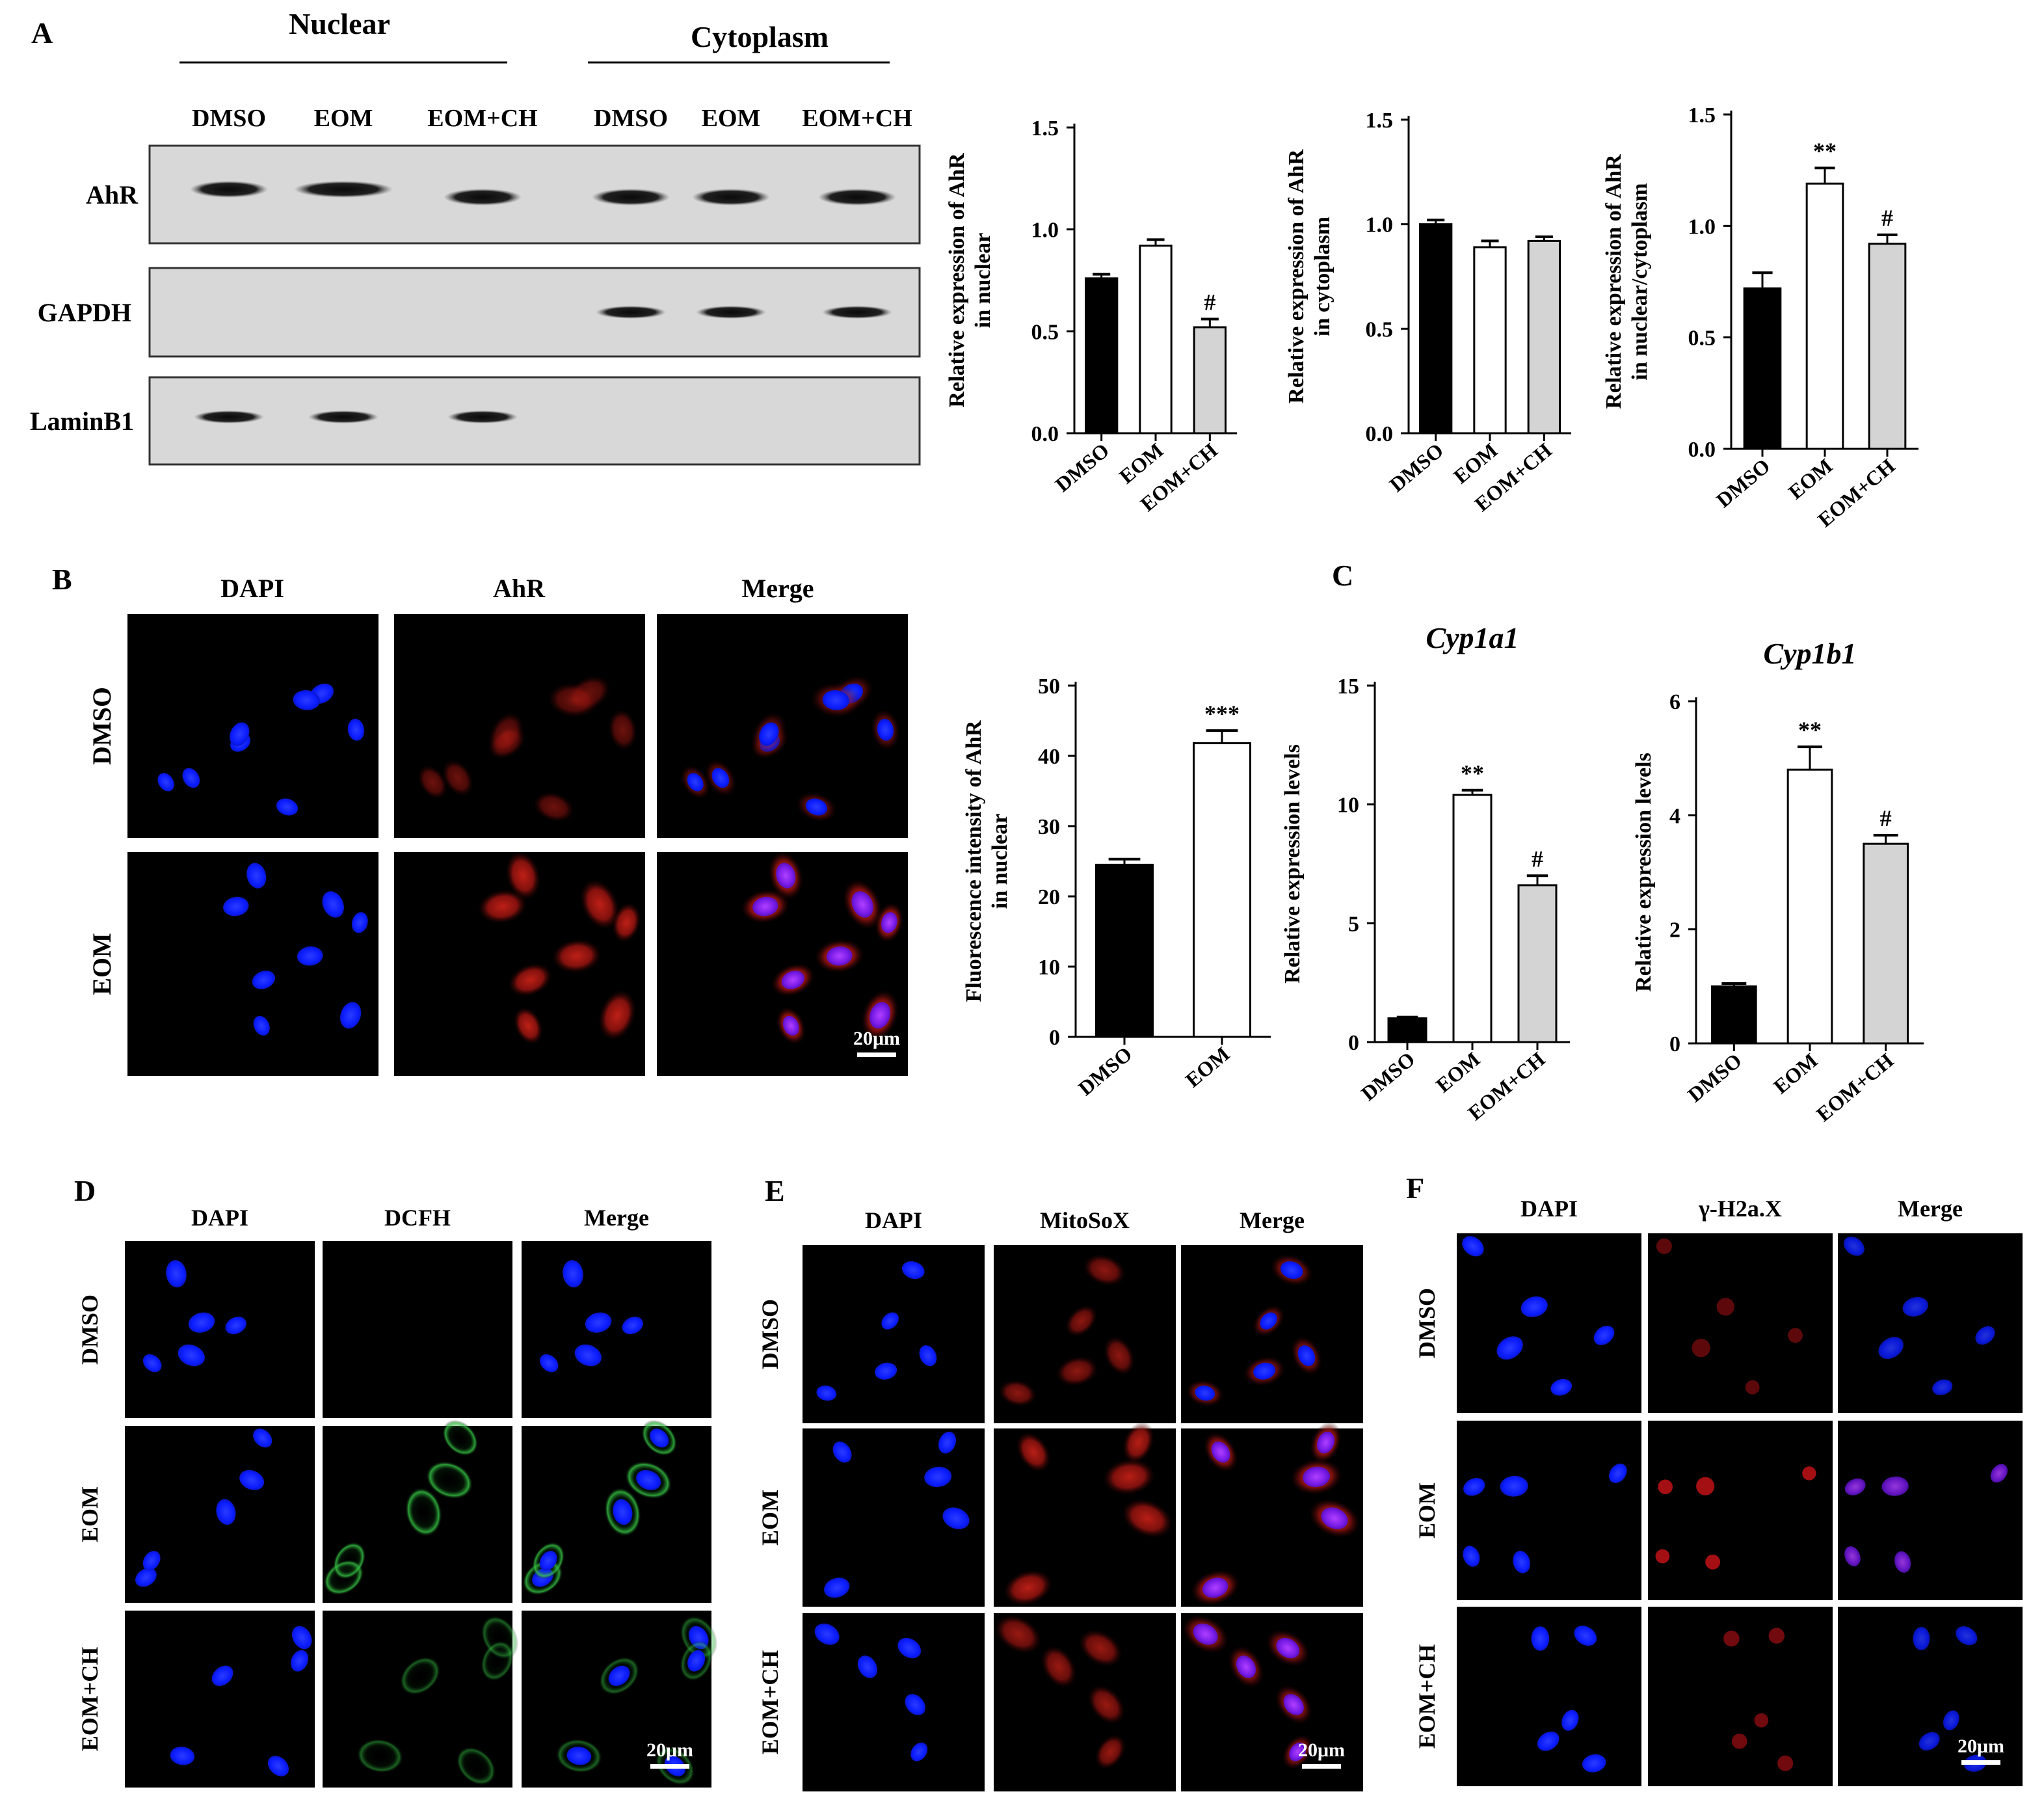  What do you see at coordinates (1348, 687) in the screenshot?
I see `y-tick-label: 15` at bounding box center [1348, 687].